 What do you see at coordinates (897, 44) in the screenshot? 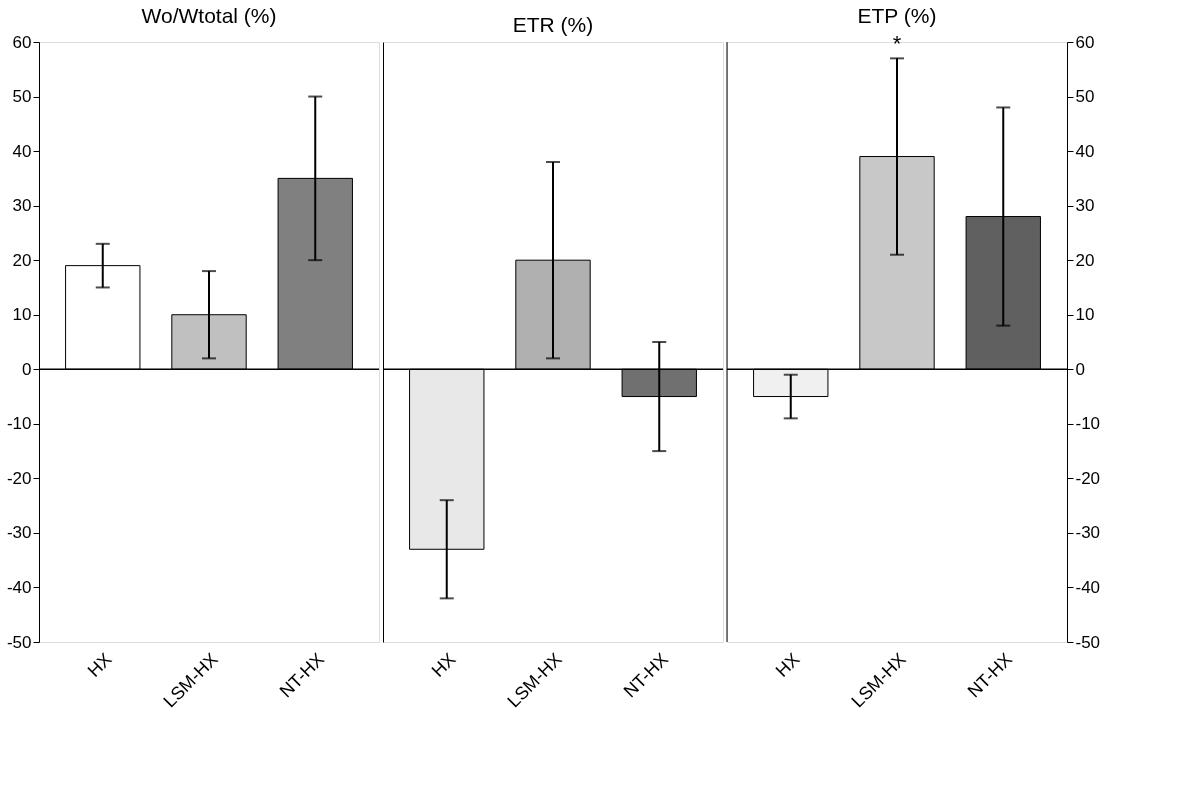
I see `annotation: *` at bounding box center [897, 44].